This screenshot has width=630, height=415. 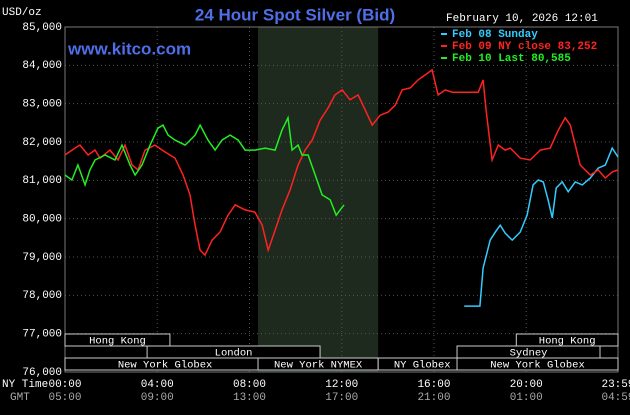 What do you see at coordinates (526, 385) in the screenshot?
I see `x-tick-label: 20:00` at bounding box center [526, 385].